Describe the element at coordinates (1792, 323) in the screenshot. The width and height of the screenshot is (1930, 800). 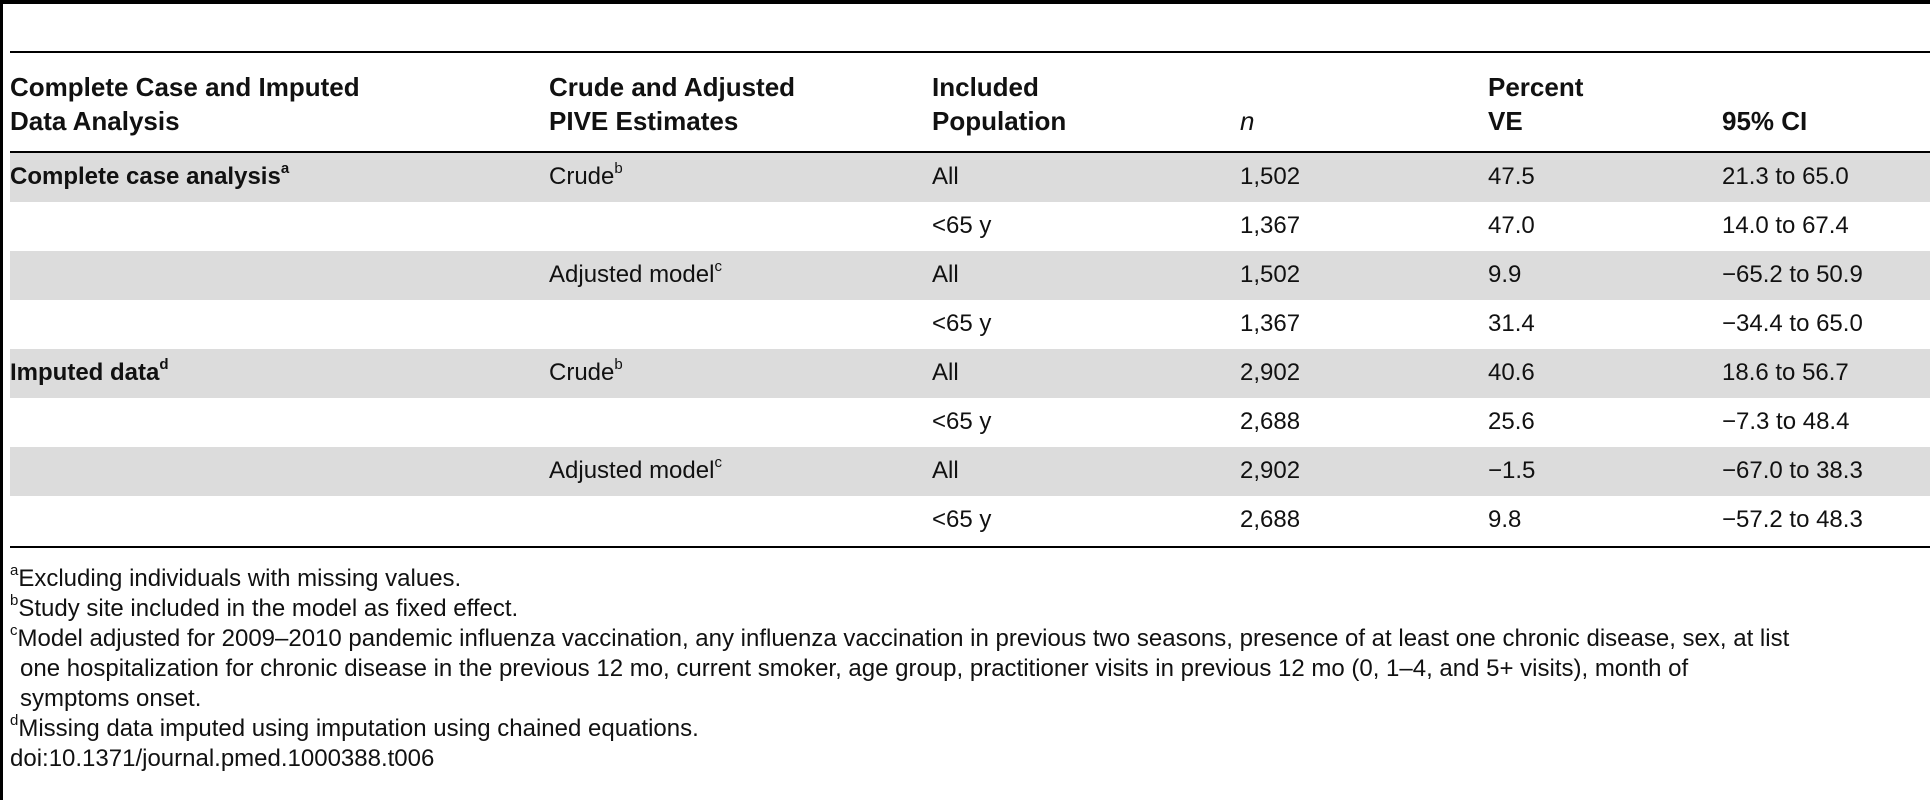
I see `ci-cell: −34.4 to 65.0` at that location.